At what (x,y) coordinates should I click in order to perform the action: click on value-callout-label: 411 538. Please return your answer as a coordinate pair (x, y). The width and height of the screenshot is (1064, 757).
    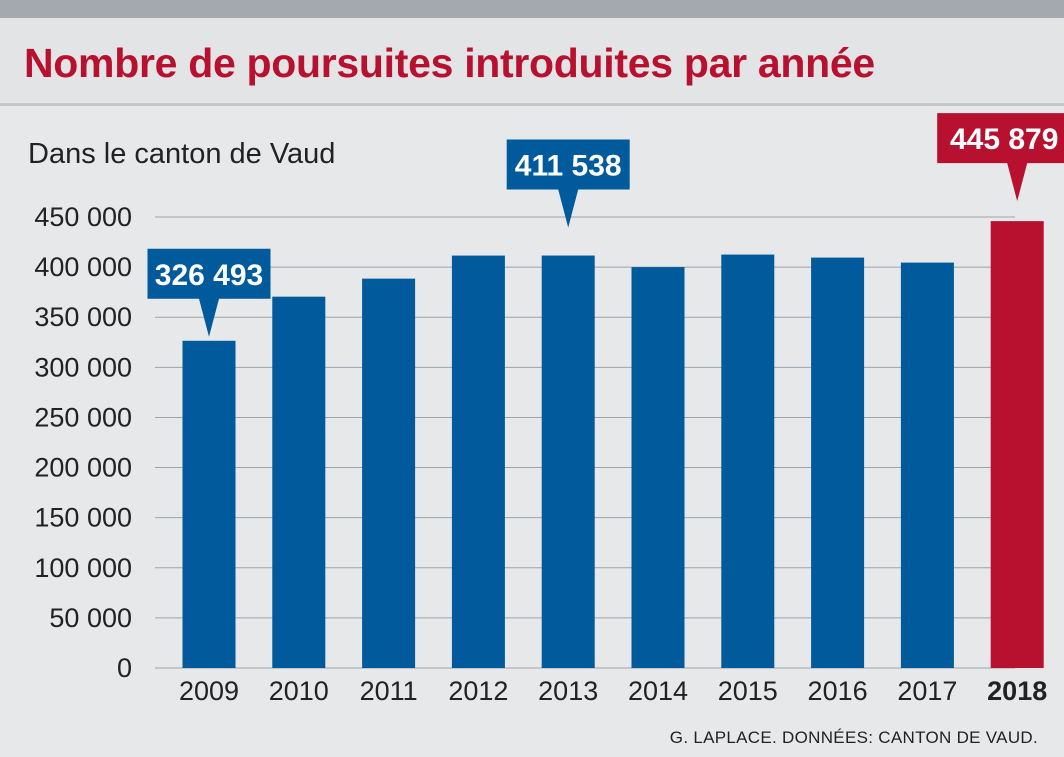
    Looking at the image, I should click on (568, 166).